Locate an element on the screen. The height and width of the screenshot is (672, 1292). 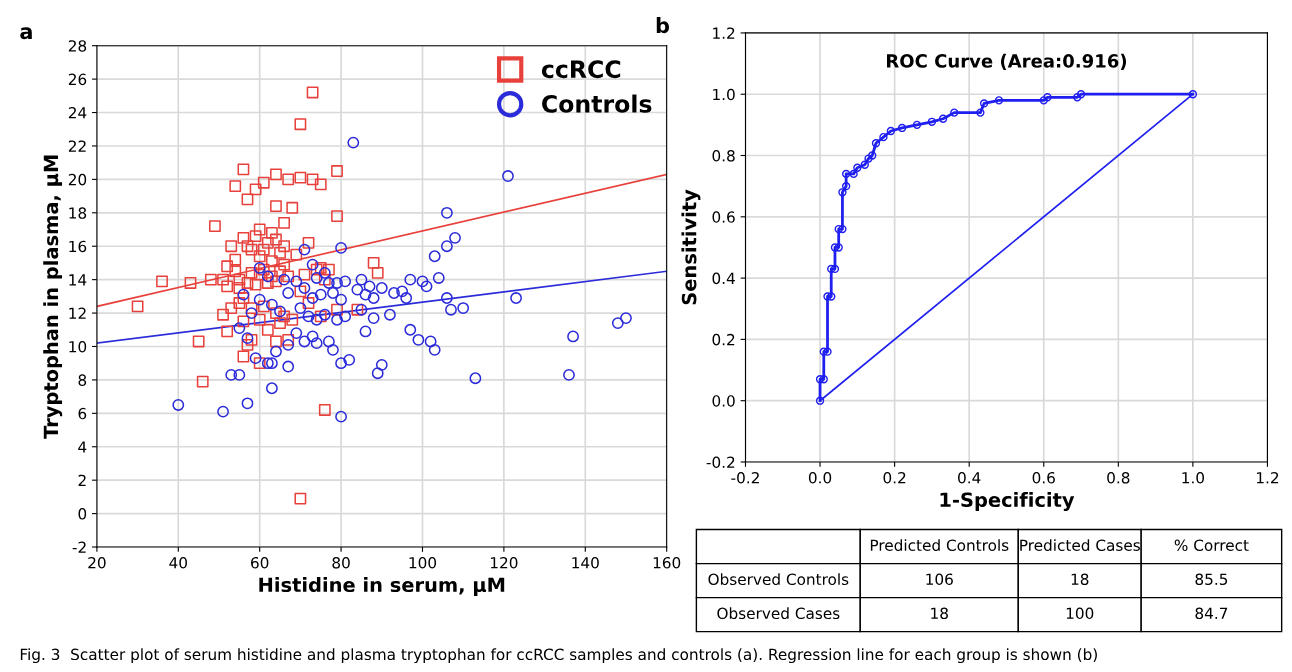
y-tick-label: 0.2 is located at coordinates (723, 339).